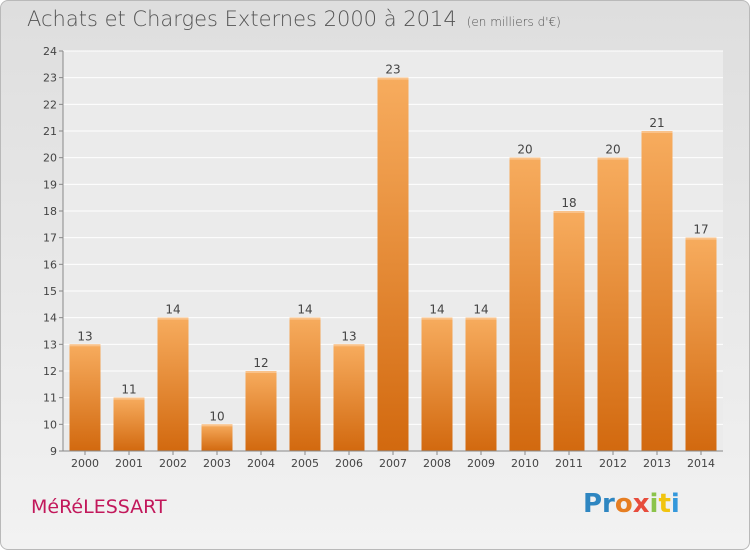 This screenshot has height=550, width=750. What do you see at coordinates (569, 331) in the screenshot?
I see `bar-2011` at bounding box center [569, 331].